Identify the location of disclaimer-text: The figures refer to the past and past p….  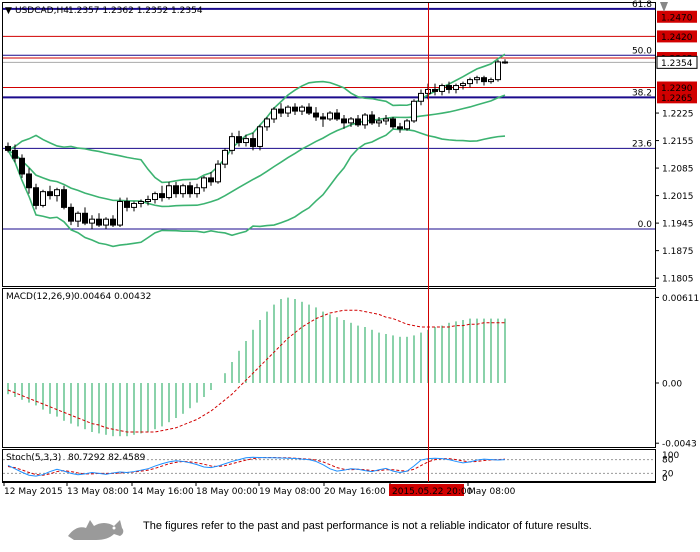
(367, 526).